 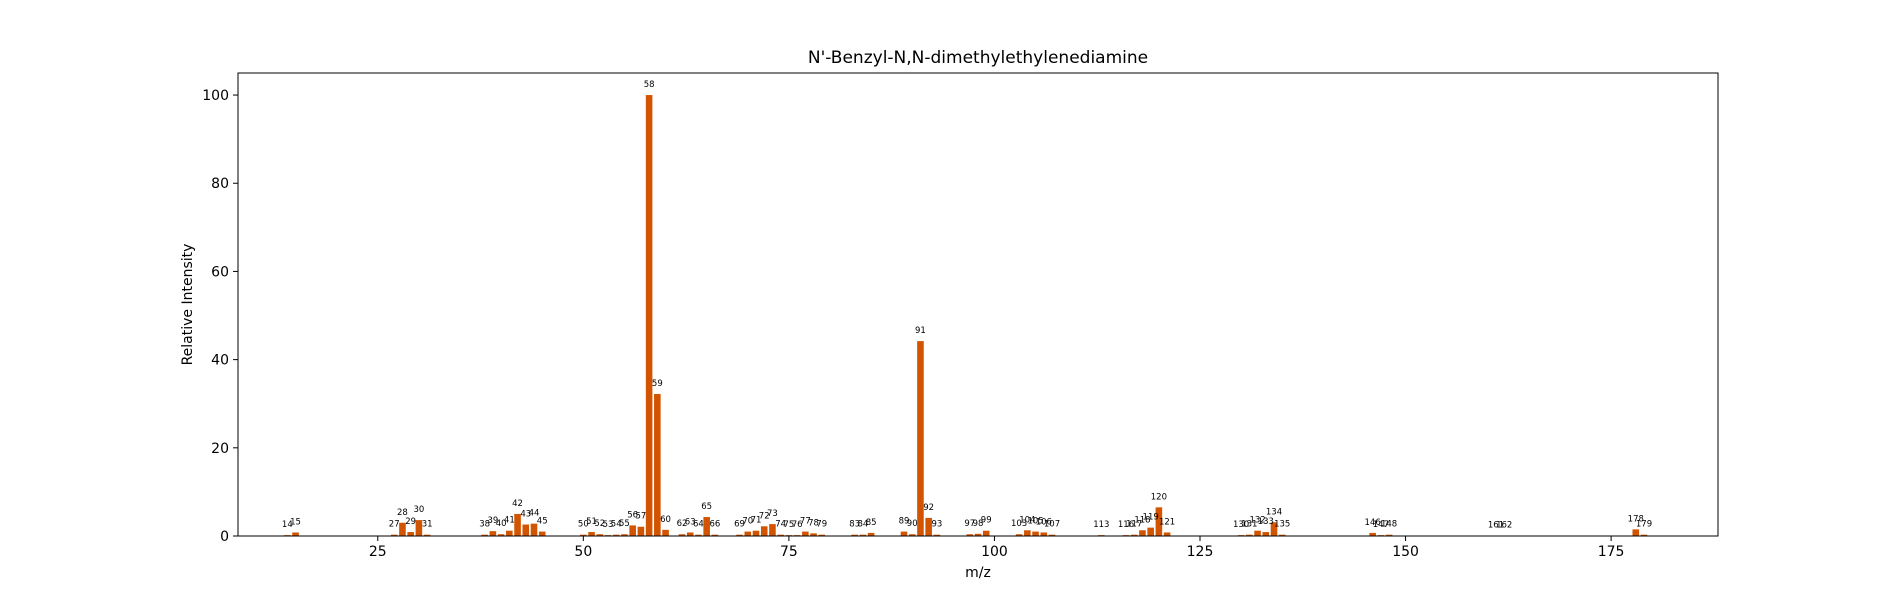 What do you see at coordinates (780, 525) in the screenshot?
I see `data-label-mz-74: 74` at bounding box center [780, 525].